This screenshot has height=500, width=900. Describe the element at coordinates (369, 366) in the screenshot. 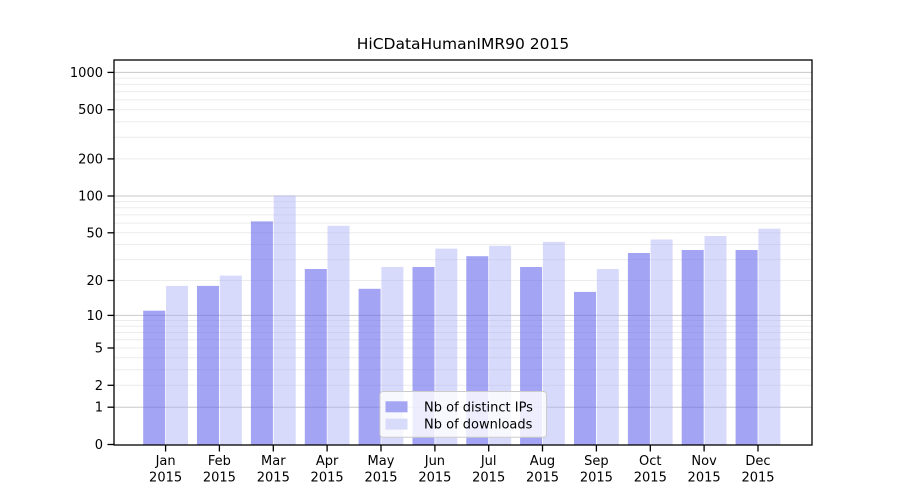

I see `bar-ips-may` at that location.